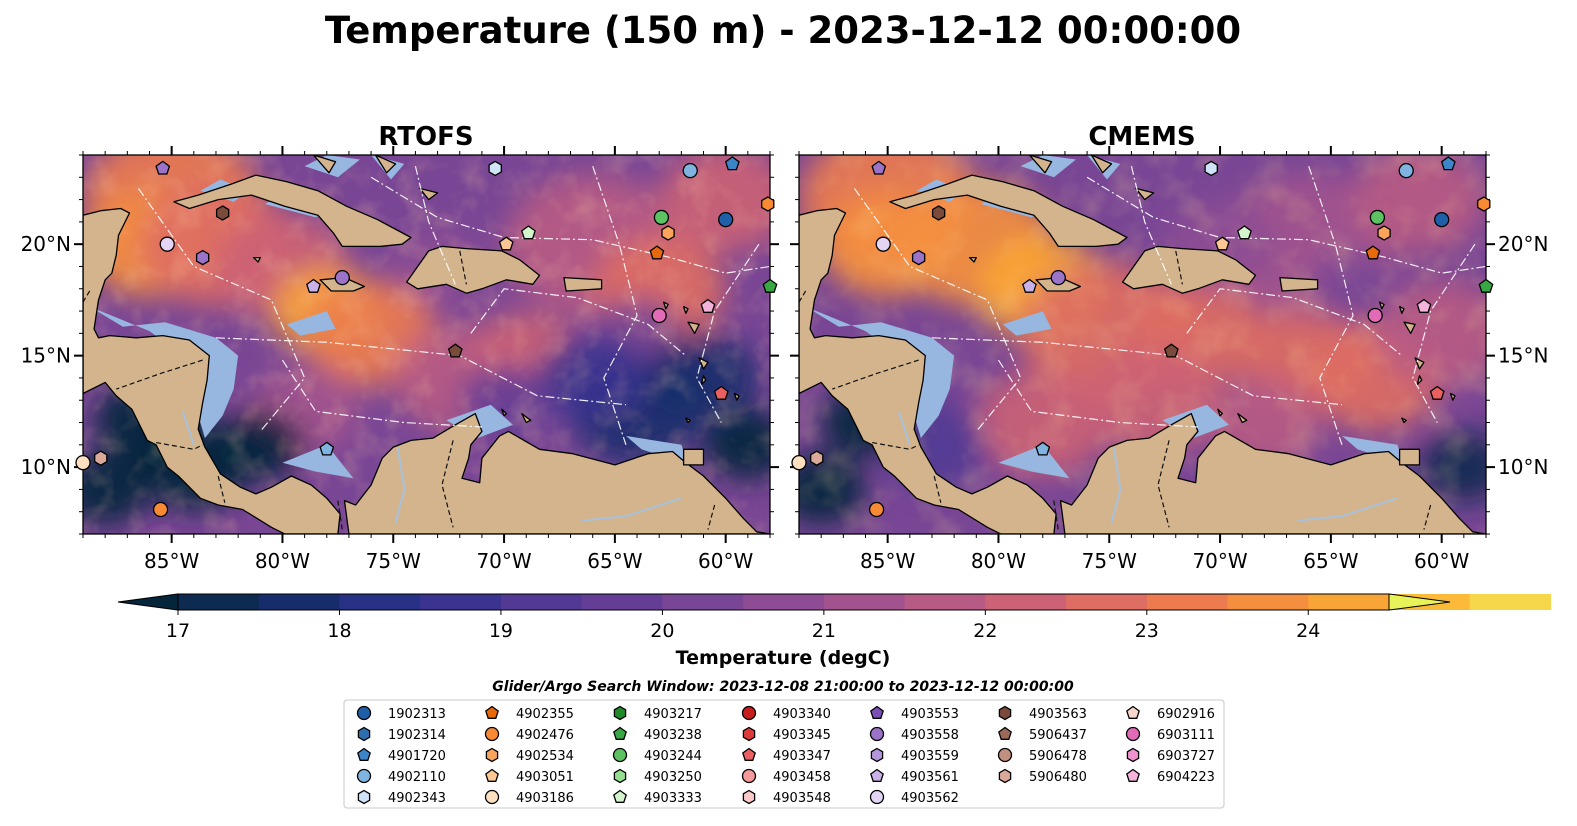 The height and width of the screenshot is (826, 1577). I want to click on legend-entry-label: 4902476, so click(545, 735).